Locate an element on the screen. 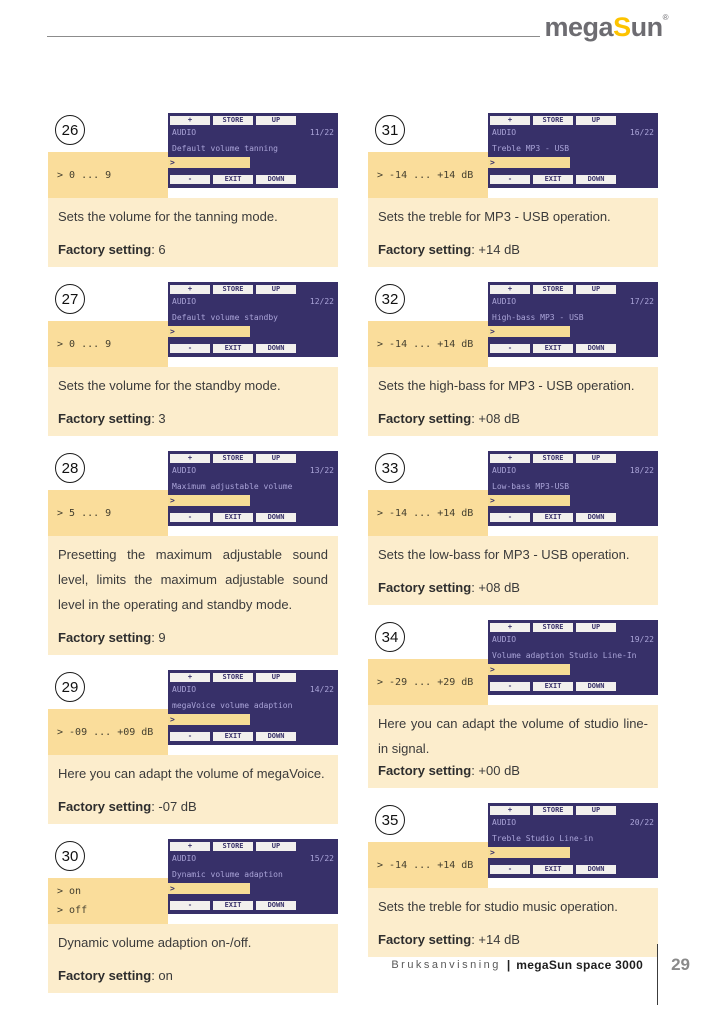 This screenshot has height=1024, width=724. item-number-badge: 32 is located at coordinates (390, 299).